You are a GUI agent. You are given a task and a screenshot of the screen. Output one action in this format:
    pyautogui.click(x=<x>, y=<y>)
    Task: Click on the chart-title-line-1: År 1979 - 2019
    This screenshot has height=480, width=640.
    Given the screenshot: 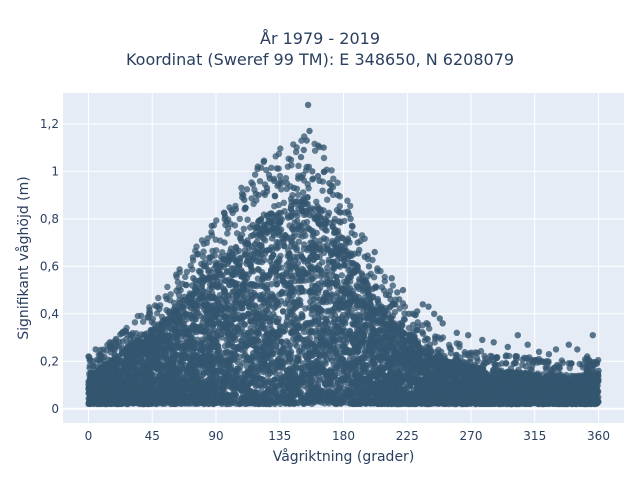 What is the action you would take?
    pyautogui.click(x=320, y=38)
    